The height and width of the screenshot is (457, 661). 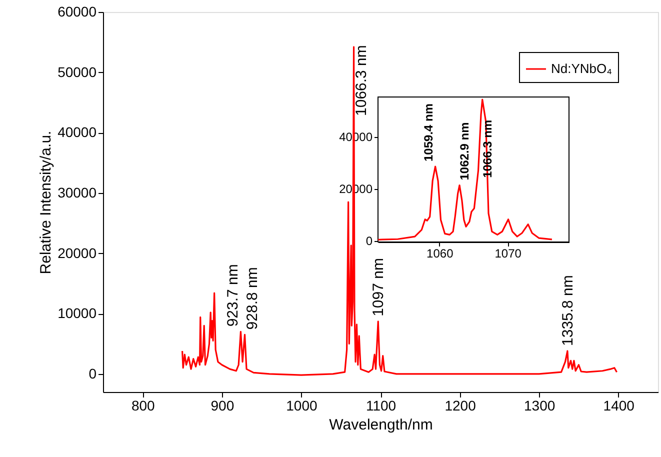 What do you see at coordinates (428, 132) in the screenshot?
I see `annotation: 1059.4 nm` at bounding box center [428, 132].